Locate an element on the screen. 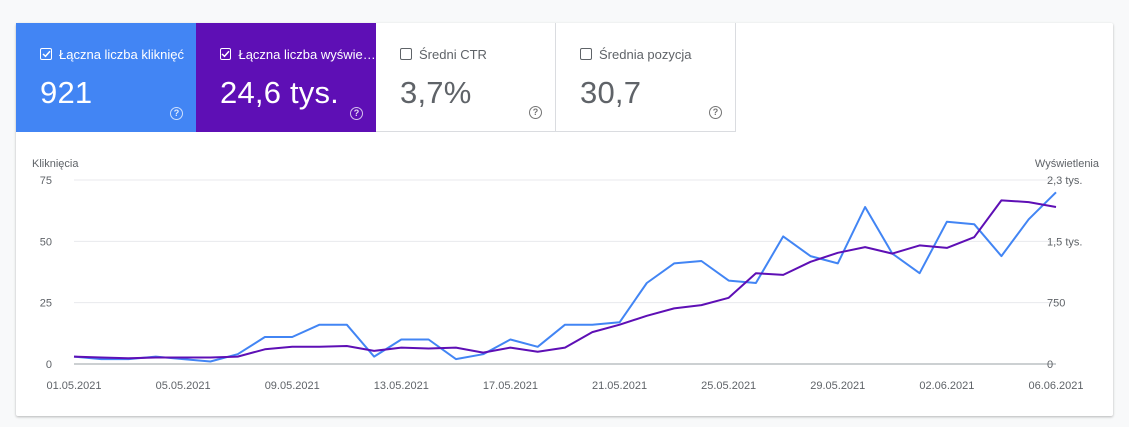 Image resolution: width=1129 pixels, height=427 pixels. metric-value: 3,7% is located at coordinates (436, 92).